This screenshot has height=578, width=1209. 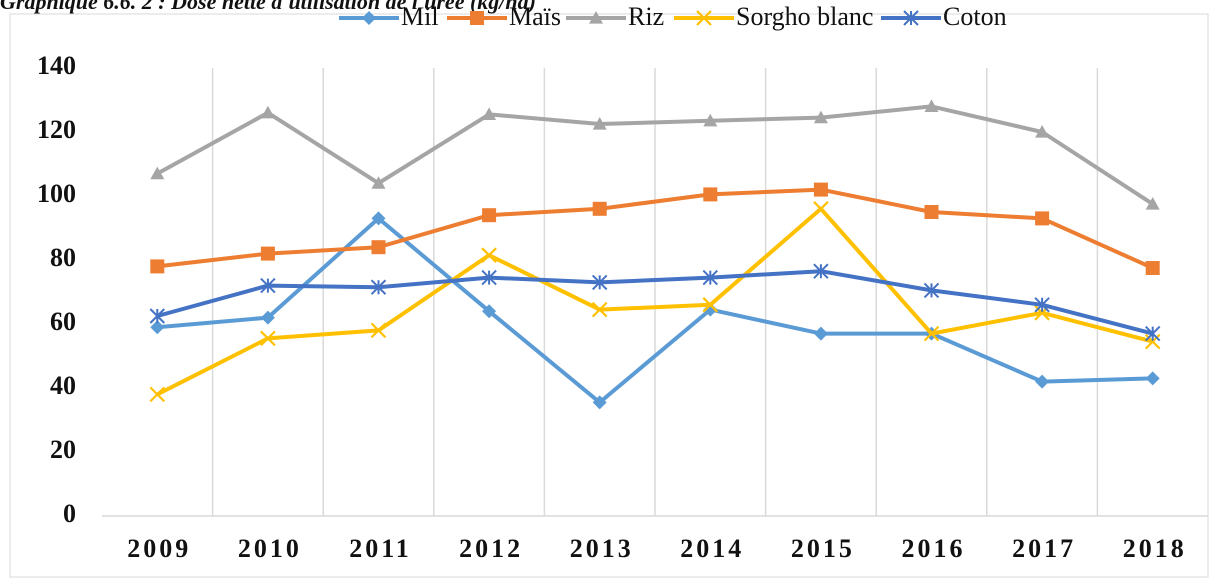 What do you see at coordinates (159, 548) in the screenshot?
I see `x-tick-label: 2009` at bounding box center [159, 548].